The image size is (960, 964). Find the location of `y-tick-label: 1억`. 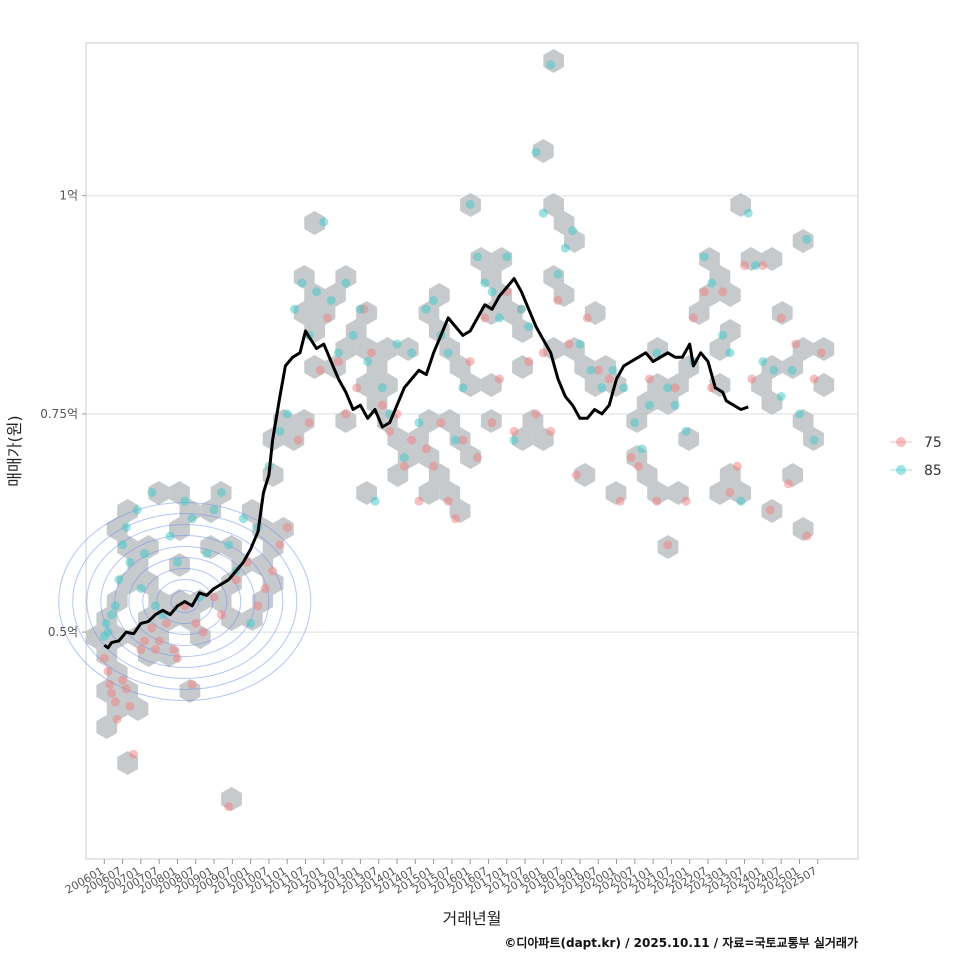

y-tick-label: 1억 is located at coordinates (68, 196).